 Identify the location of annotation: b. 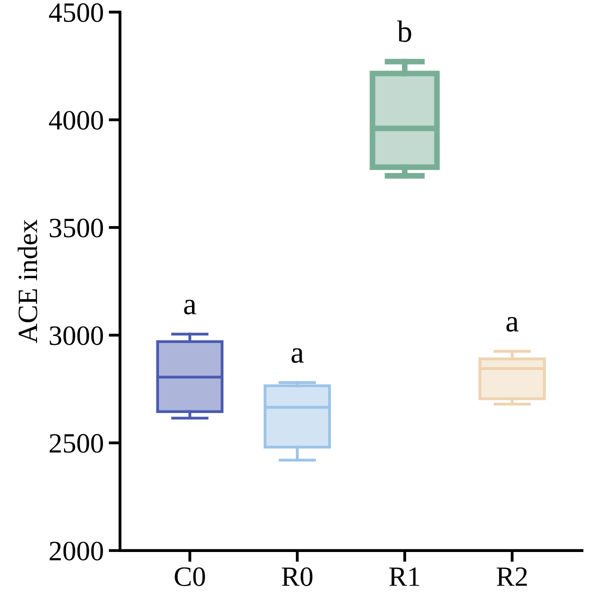
(404, 31).